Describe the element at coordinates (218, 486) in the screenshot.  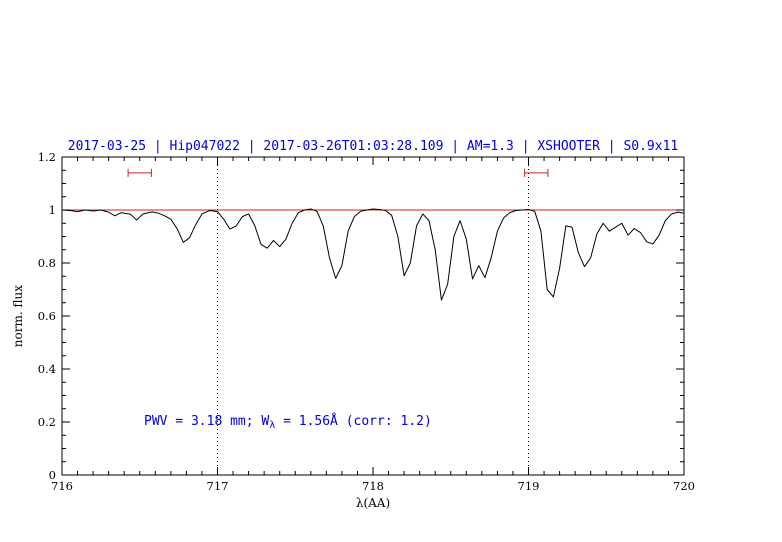
I see `x-tick-label: 717` at that location.